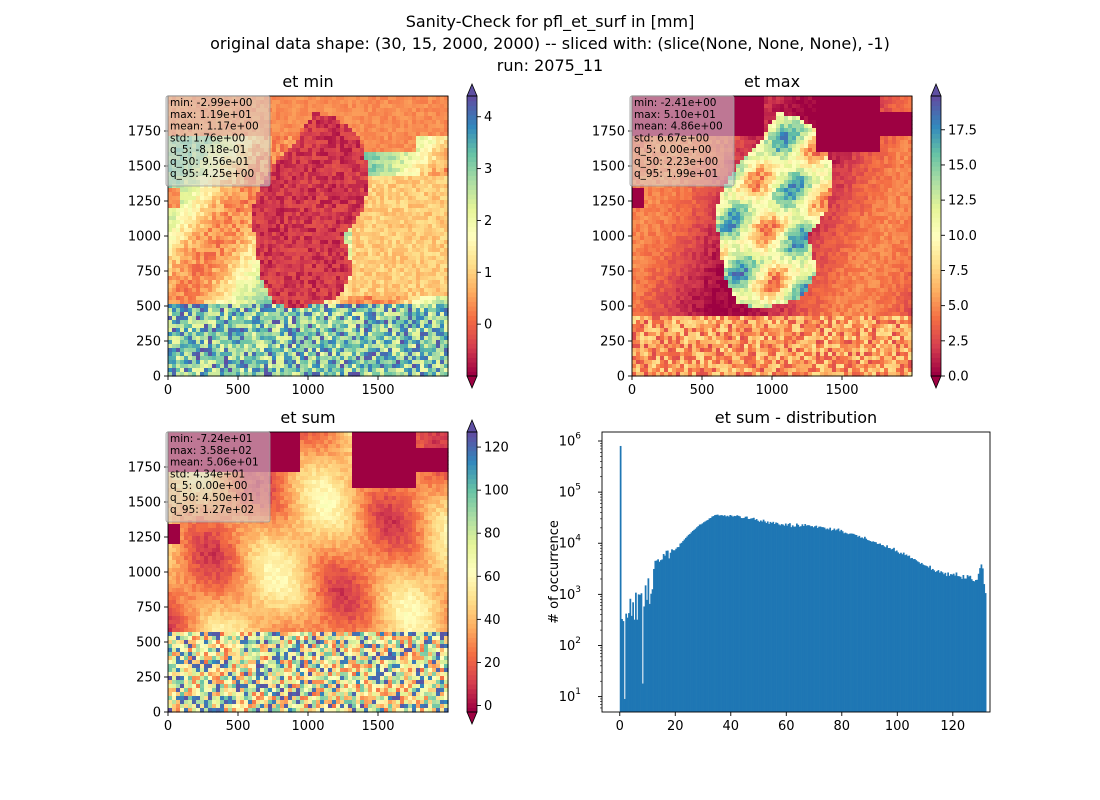  I want to click on x-tick-label: 0, so click(632, 390).